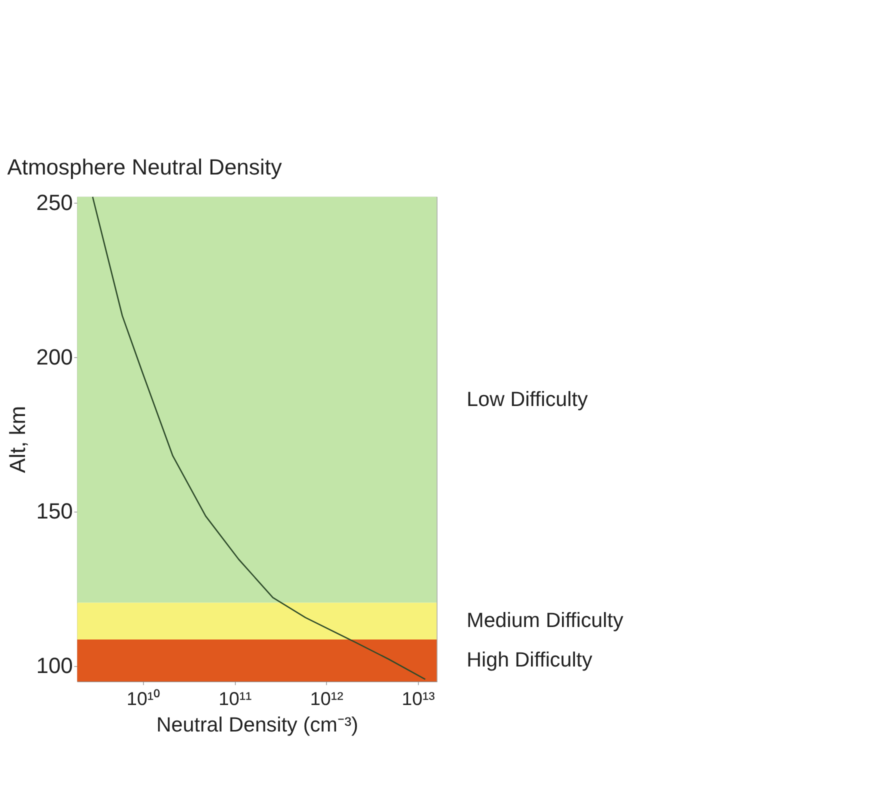  Describe the element at coordinates (545, 620) in the screenshot. I see `band-label: Medium Difficulty` at that location.